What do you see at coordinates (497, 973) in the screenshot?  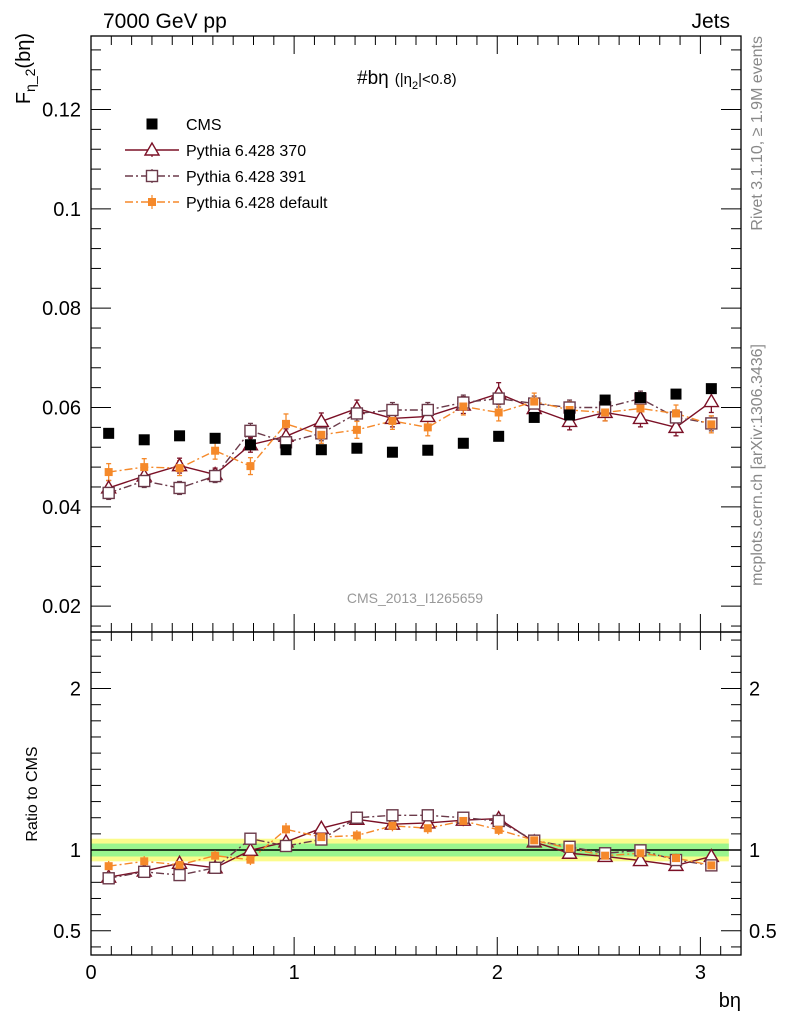 I see `x-tick-label: 2` at bounding box center [497, 973].